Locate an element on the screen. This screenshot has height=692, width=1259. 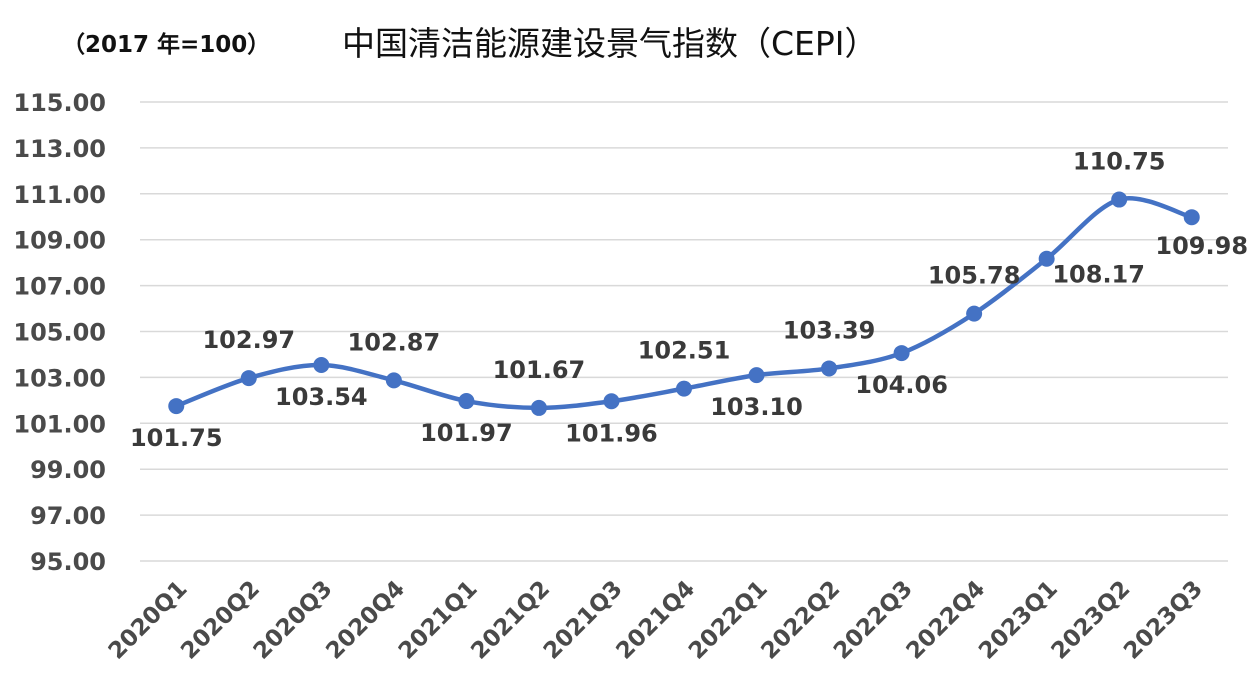
x-tick-label: 2022Q2 is located at coordinates (801, 620).